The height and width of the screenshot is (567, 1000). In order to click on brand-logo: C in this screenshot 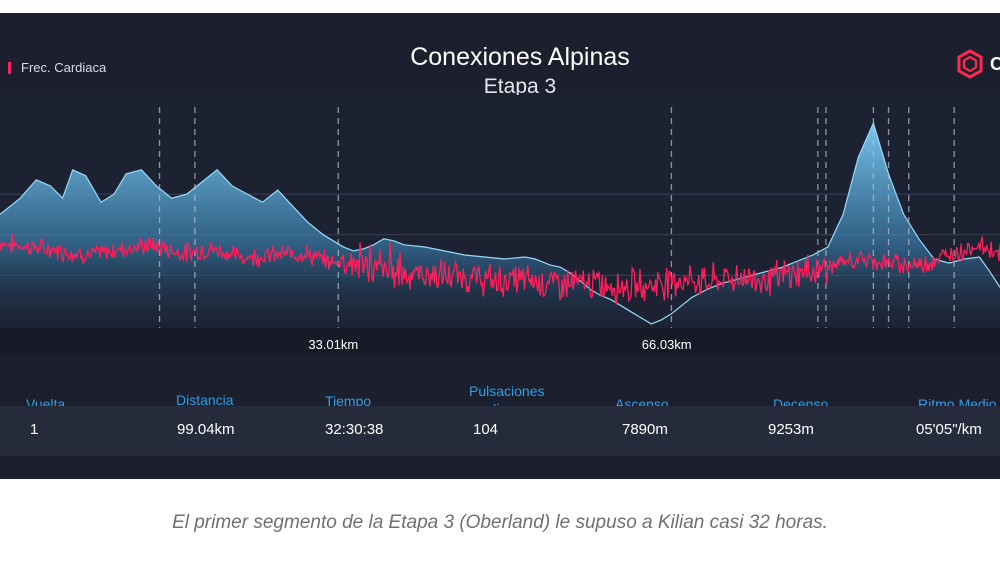, I will do `click(978, 64)`.